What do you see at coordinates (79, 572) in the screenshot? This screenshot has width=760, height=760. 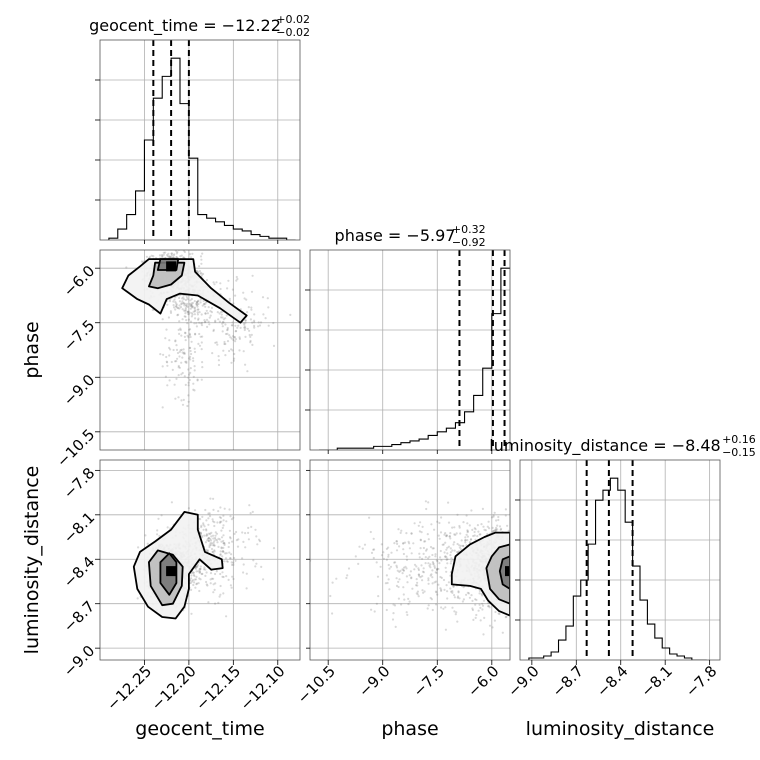 I see `y-tick-label: −8.4` at bounding box center [79, 572].